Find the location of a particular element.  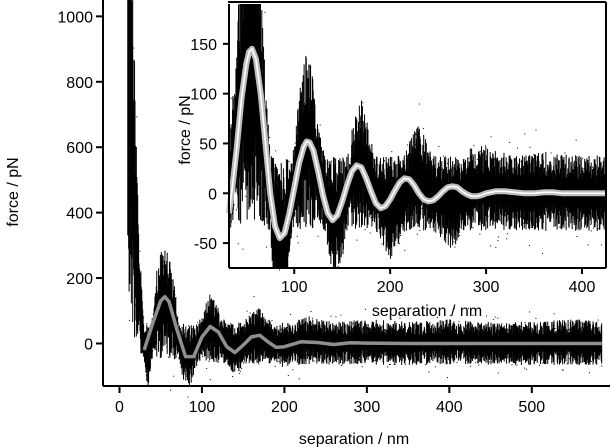

x-tick-label: 200 is located at coordinates (390, 287).